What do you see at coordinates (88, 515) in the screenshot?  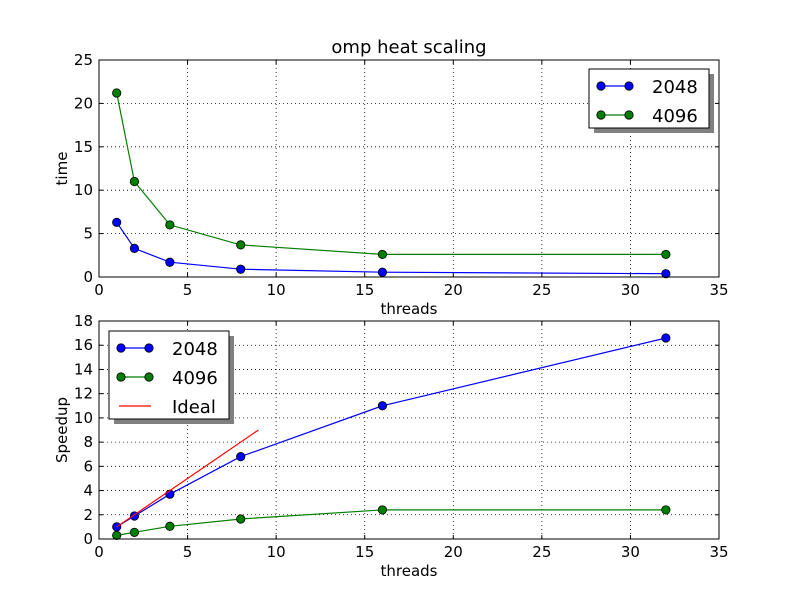 I see `y-tick-label: 2` at bounding box center [88, 515].